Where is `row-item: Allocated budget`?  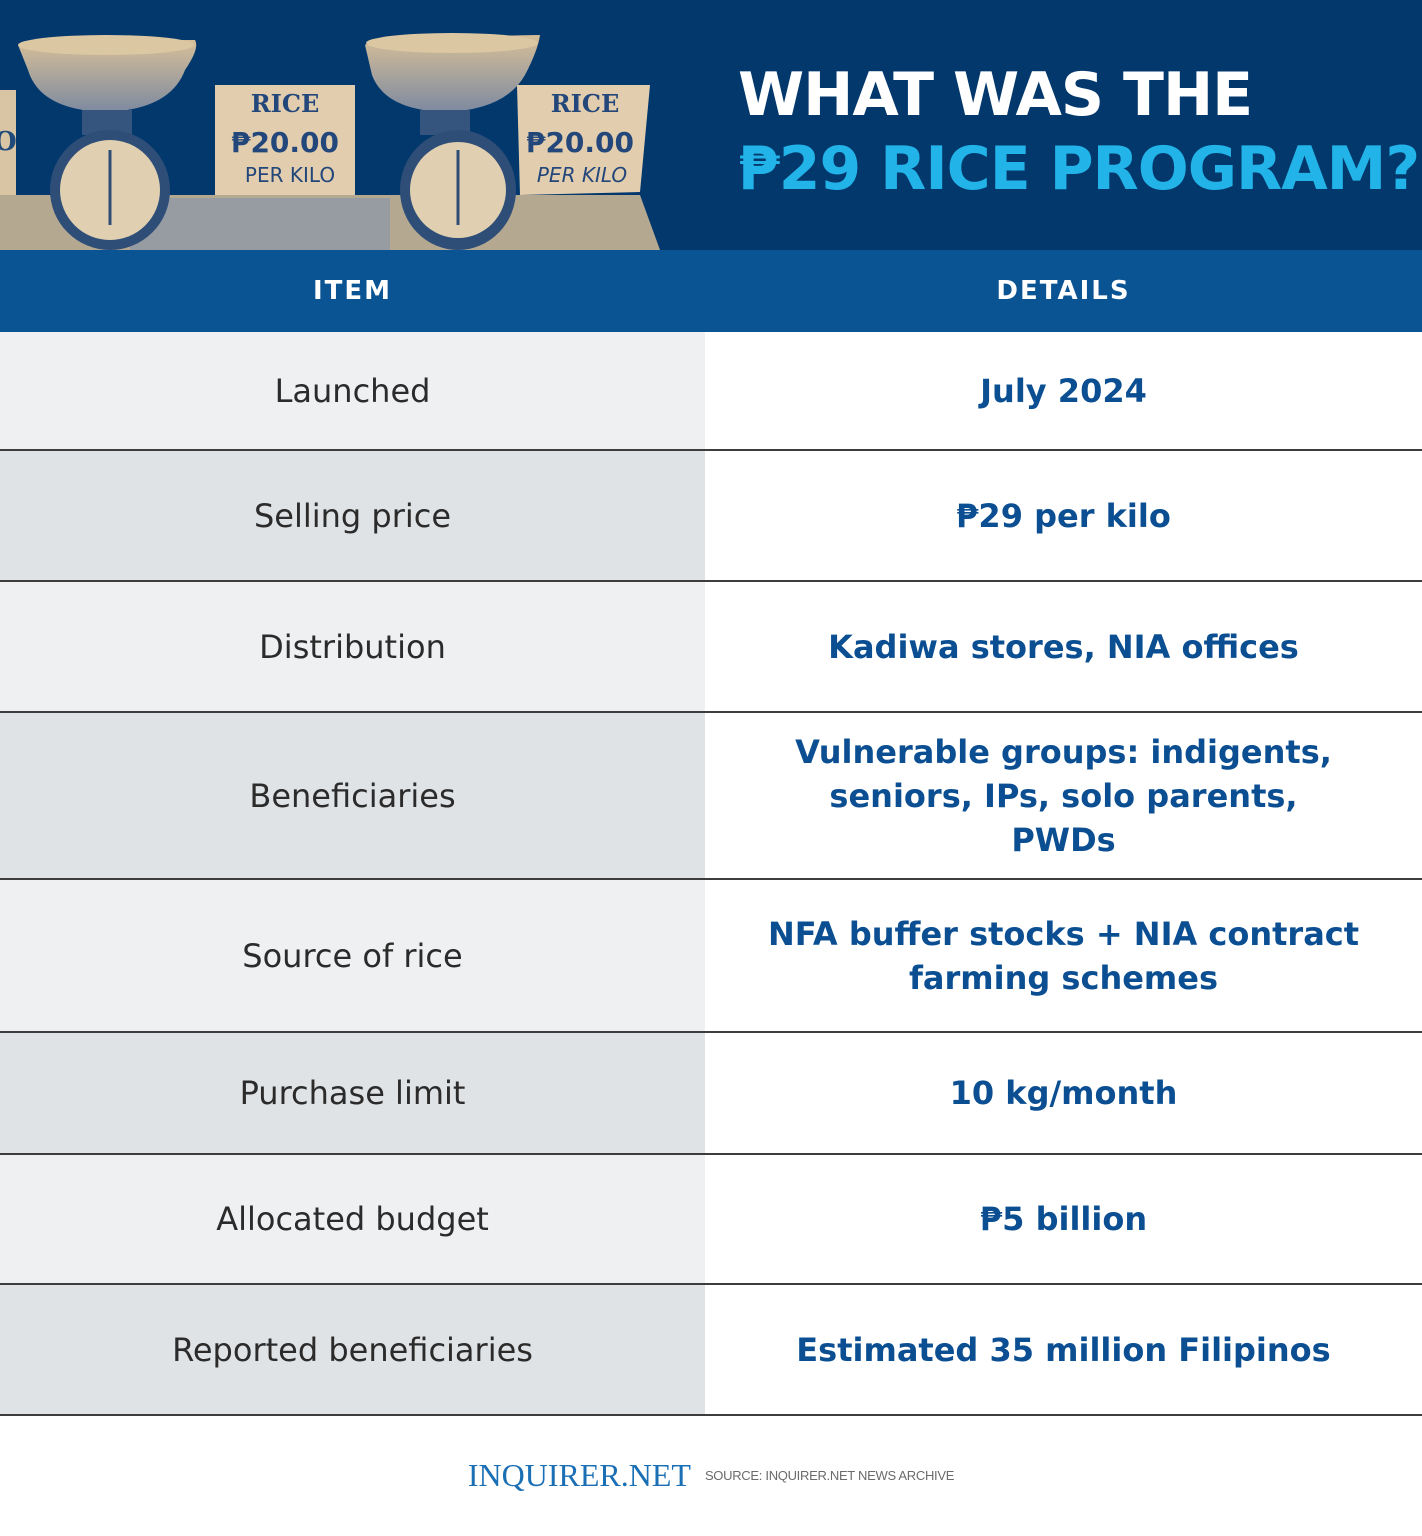
row-item: Allocated budget is located at coordinates (352, 1219).